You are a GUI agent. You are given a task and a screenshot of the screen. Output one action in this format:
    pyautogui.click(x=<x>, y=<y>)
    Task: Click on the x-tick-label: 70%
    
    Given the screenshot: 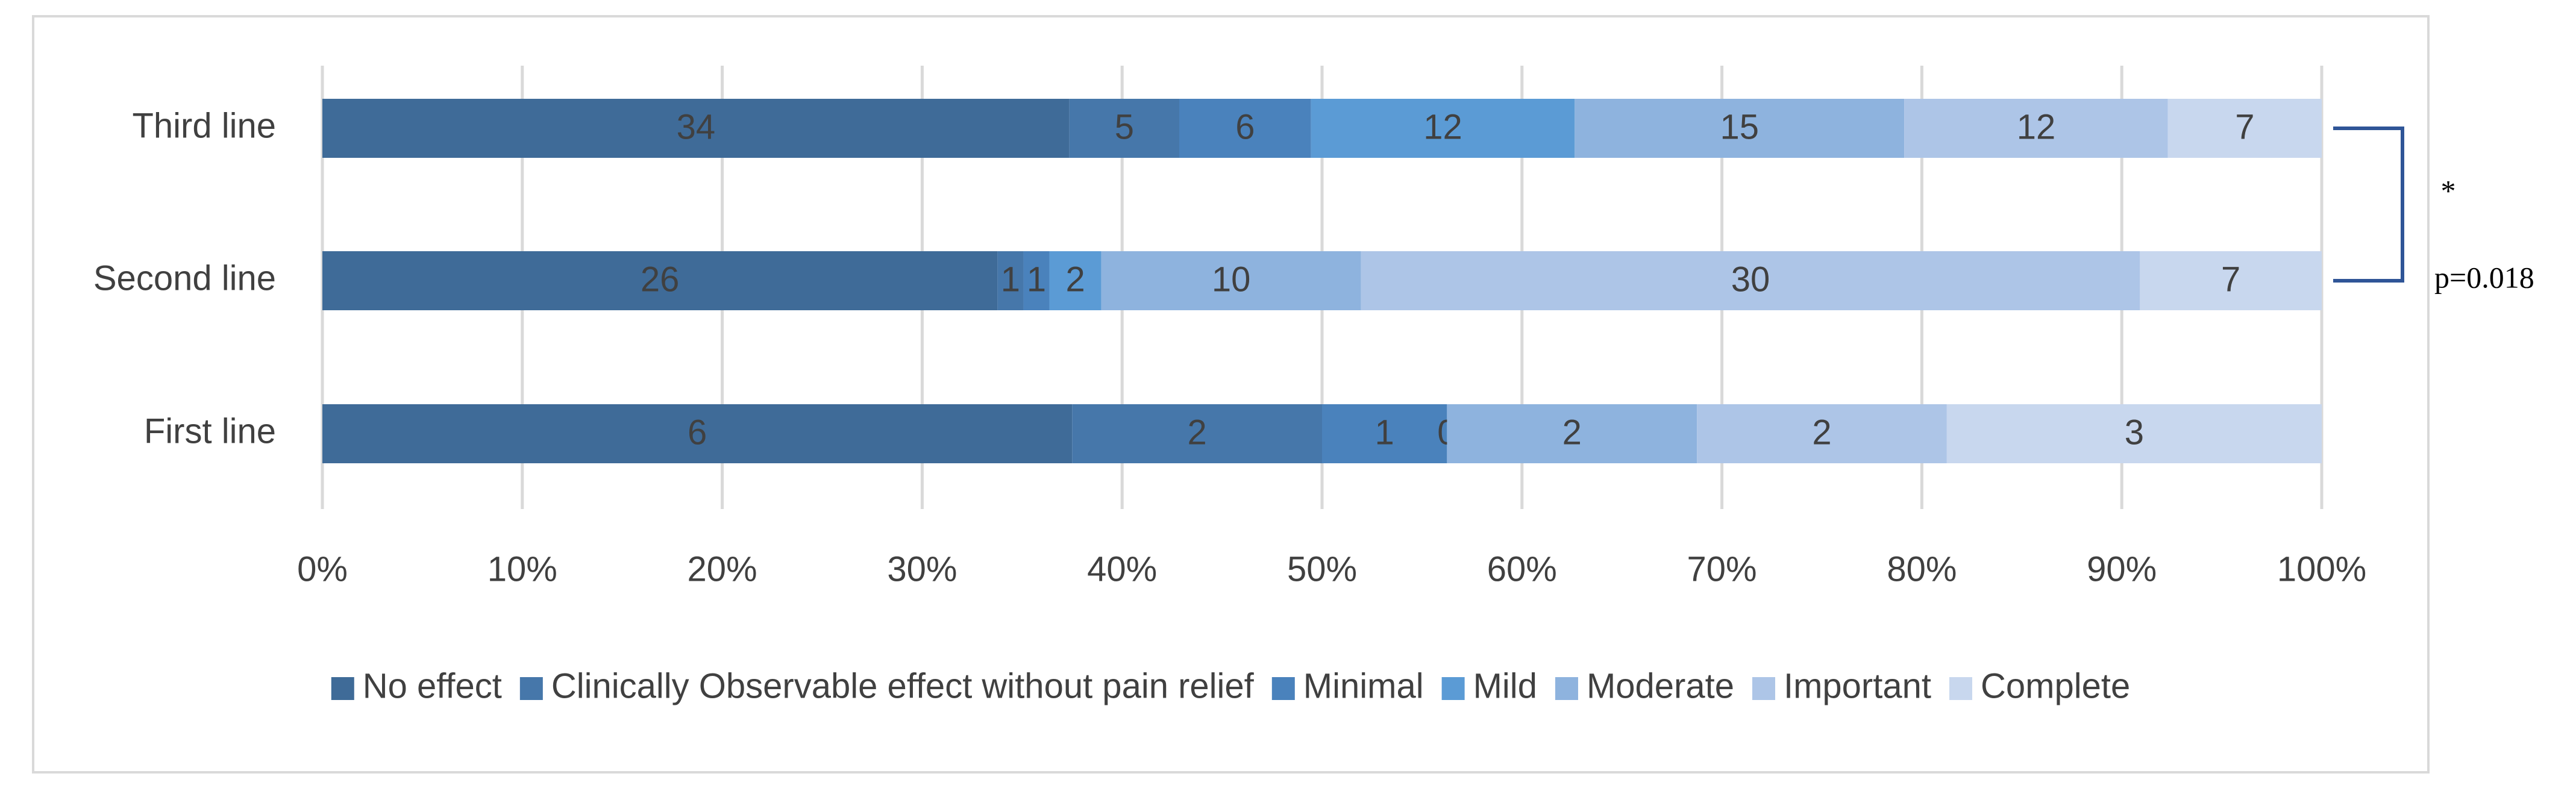 What is the action you would take?
    pyautogui.click(x=1722, y=569)
    